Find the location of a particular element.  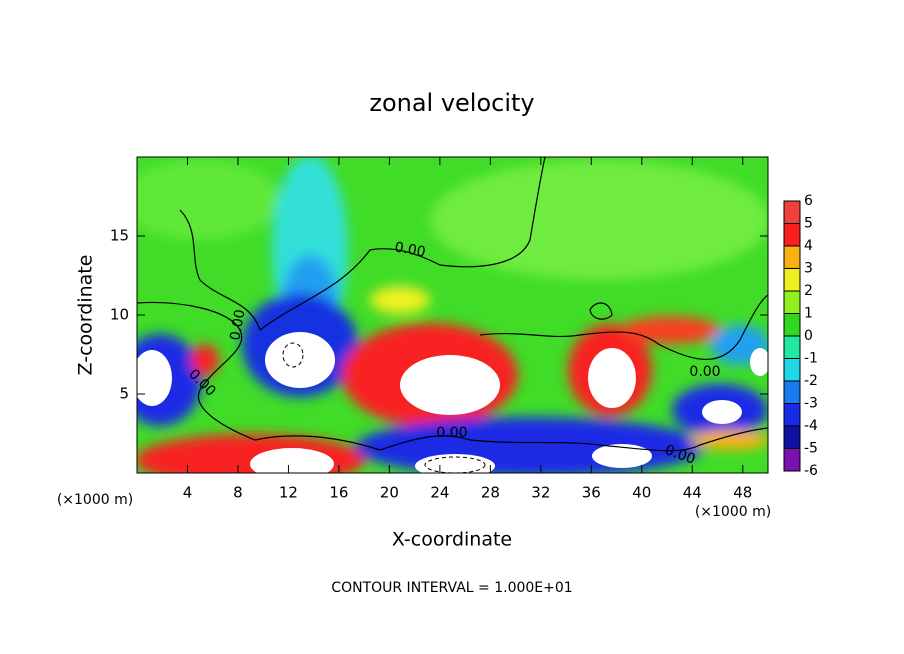

x-tick-label: 32 is located at coordinates (540, 493).